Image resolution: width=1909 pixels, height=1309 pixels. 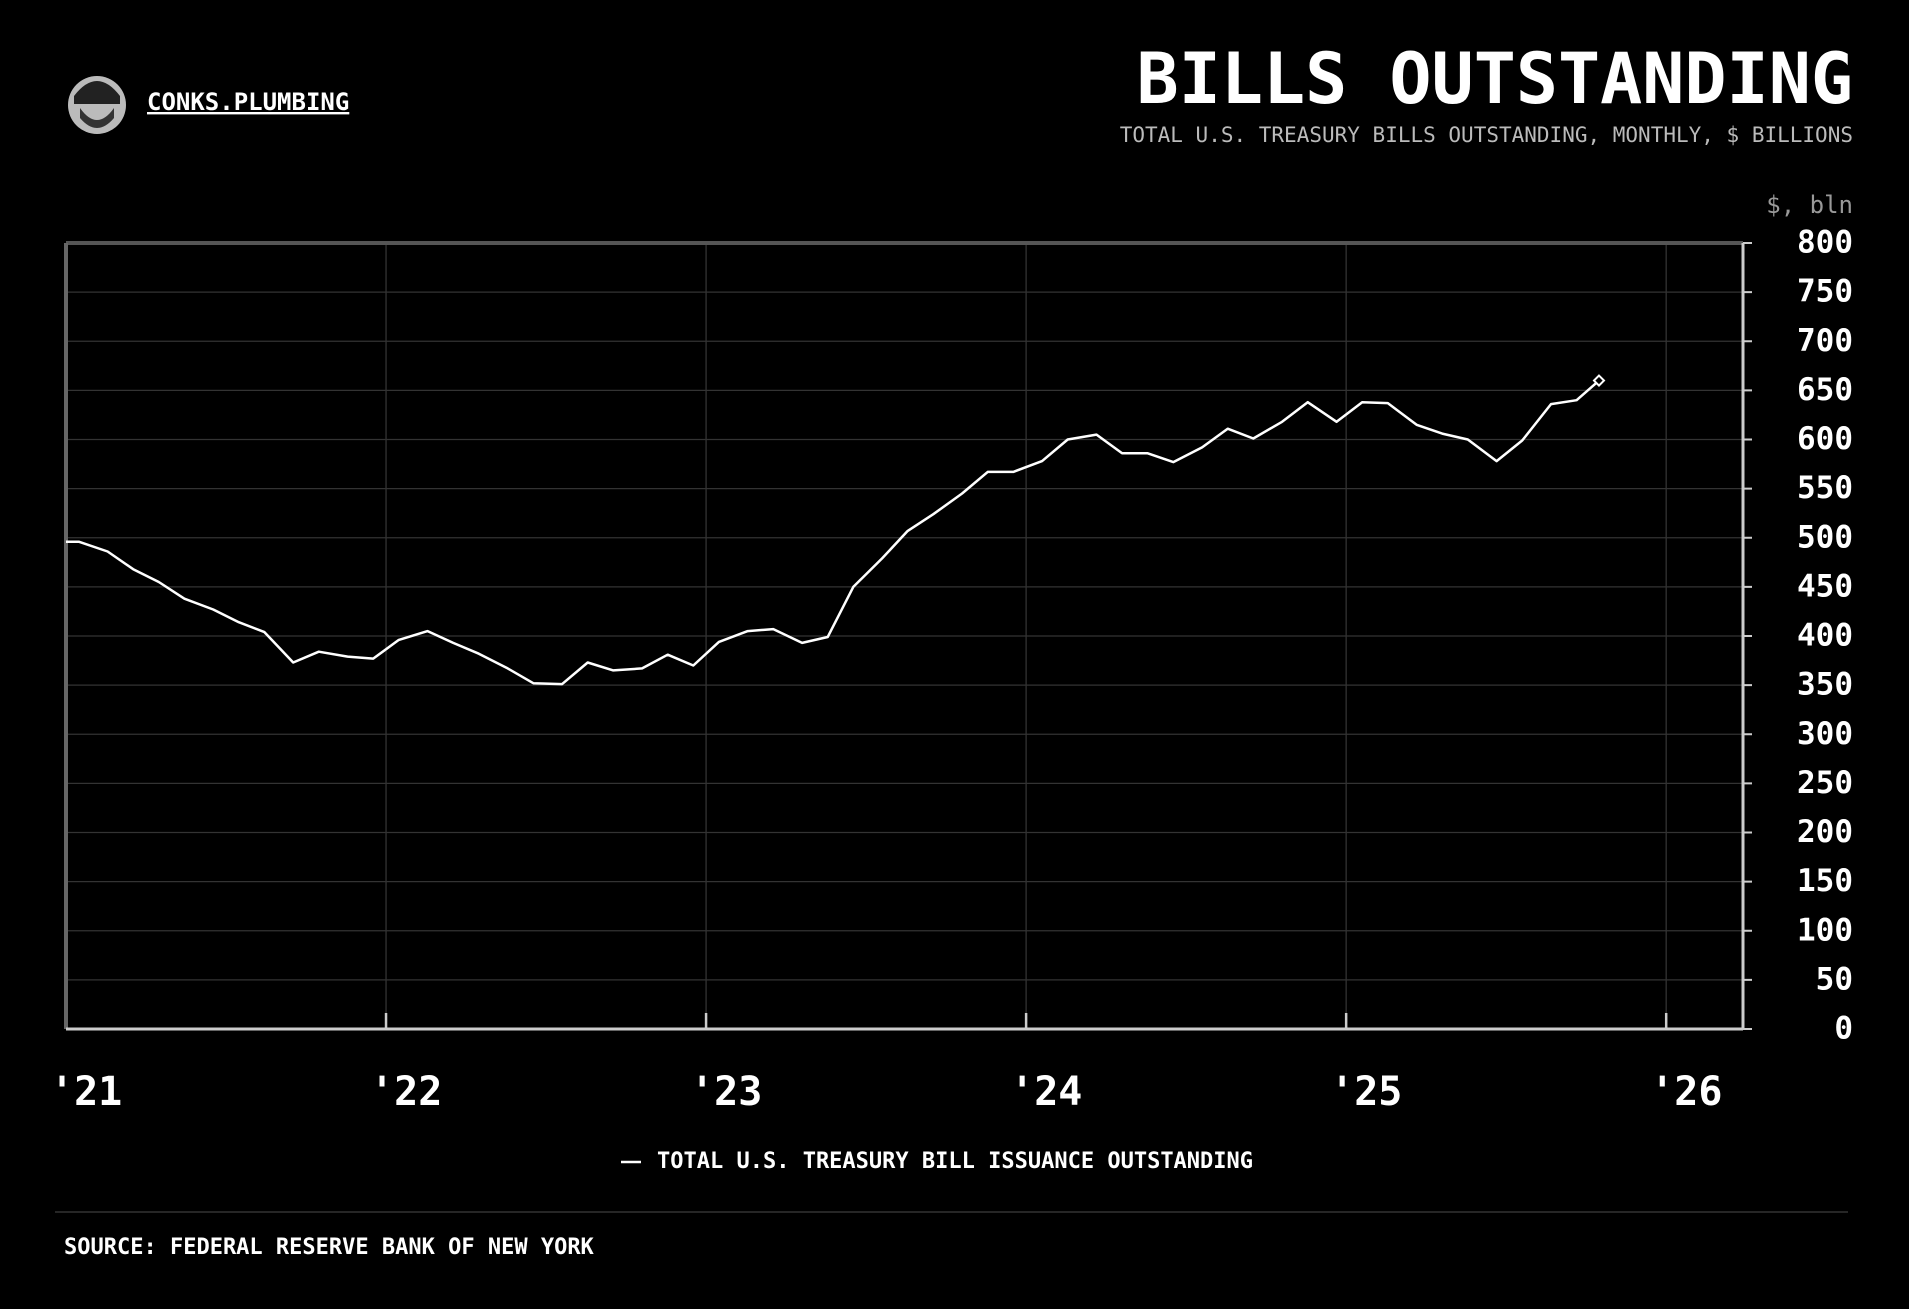 What do you see at coordinates (1825, 881) in the screenshot?
I see `y-tick-label: 150` at bounding box center [1825, 881].